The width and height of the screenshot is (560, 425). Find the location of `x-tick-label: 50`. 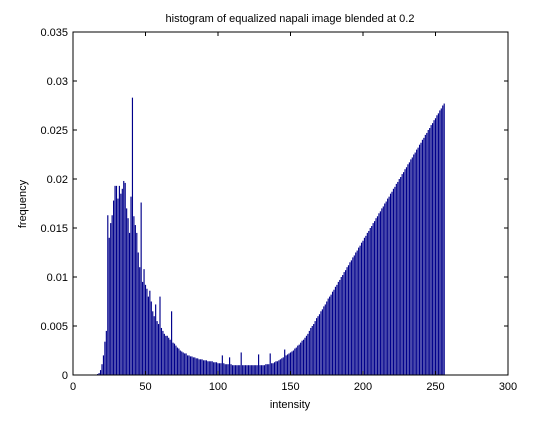

x-tick-label: 50 is located at coordinates (145, 387).